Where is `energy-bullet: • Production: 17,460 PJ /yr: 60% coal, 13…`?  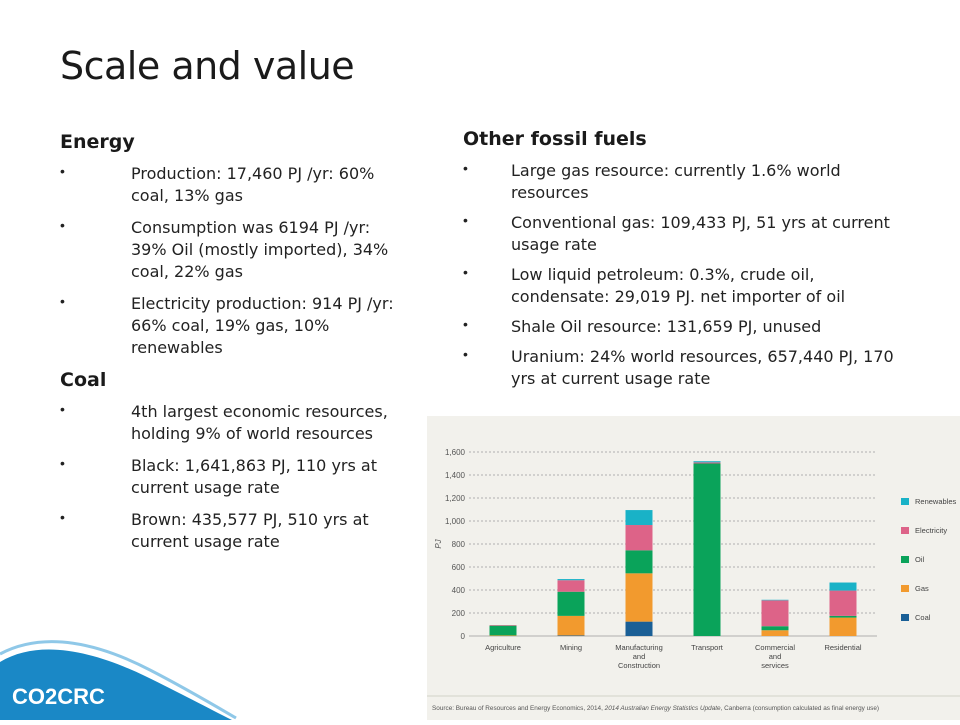 energy-bullet: • Production: 17,460 PJ /yr: 60% coal, 13… is located at coordinates (217, 184).